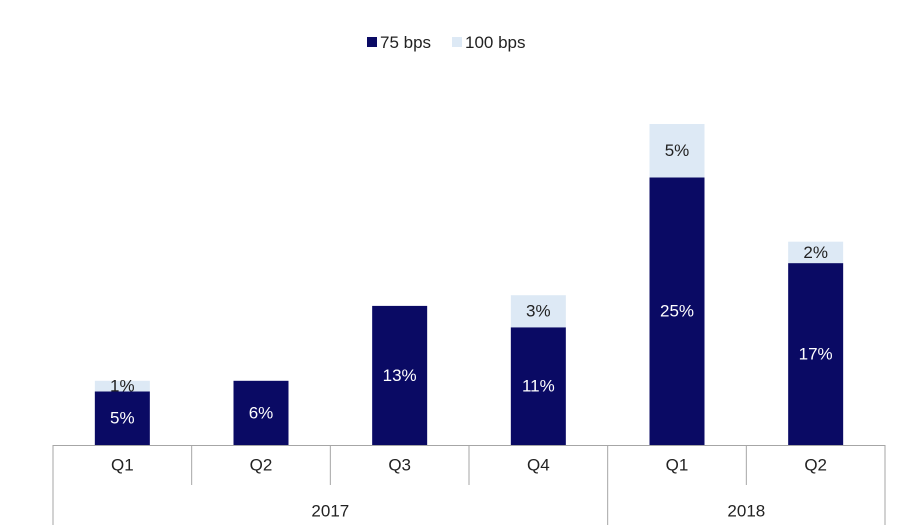 The image size is (922, 525). What do you see at coordinates (330, 510) in the screenshot?
I see `group-label-2017: 2017` at bounding box center [330, 510].